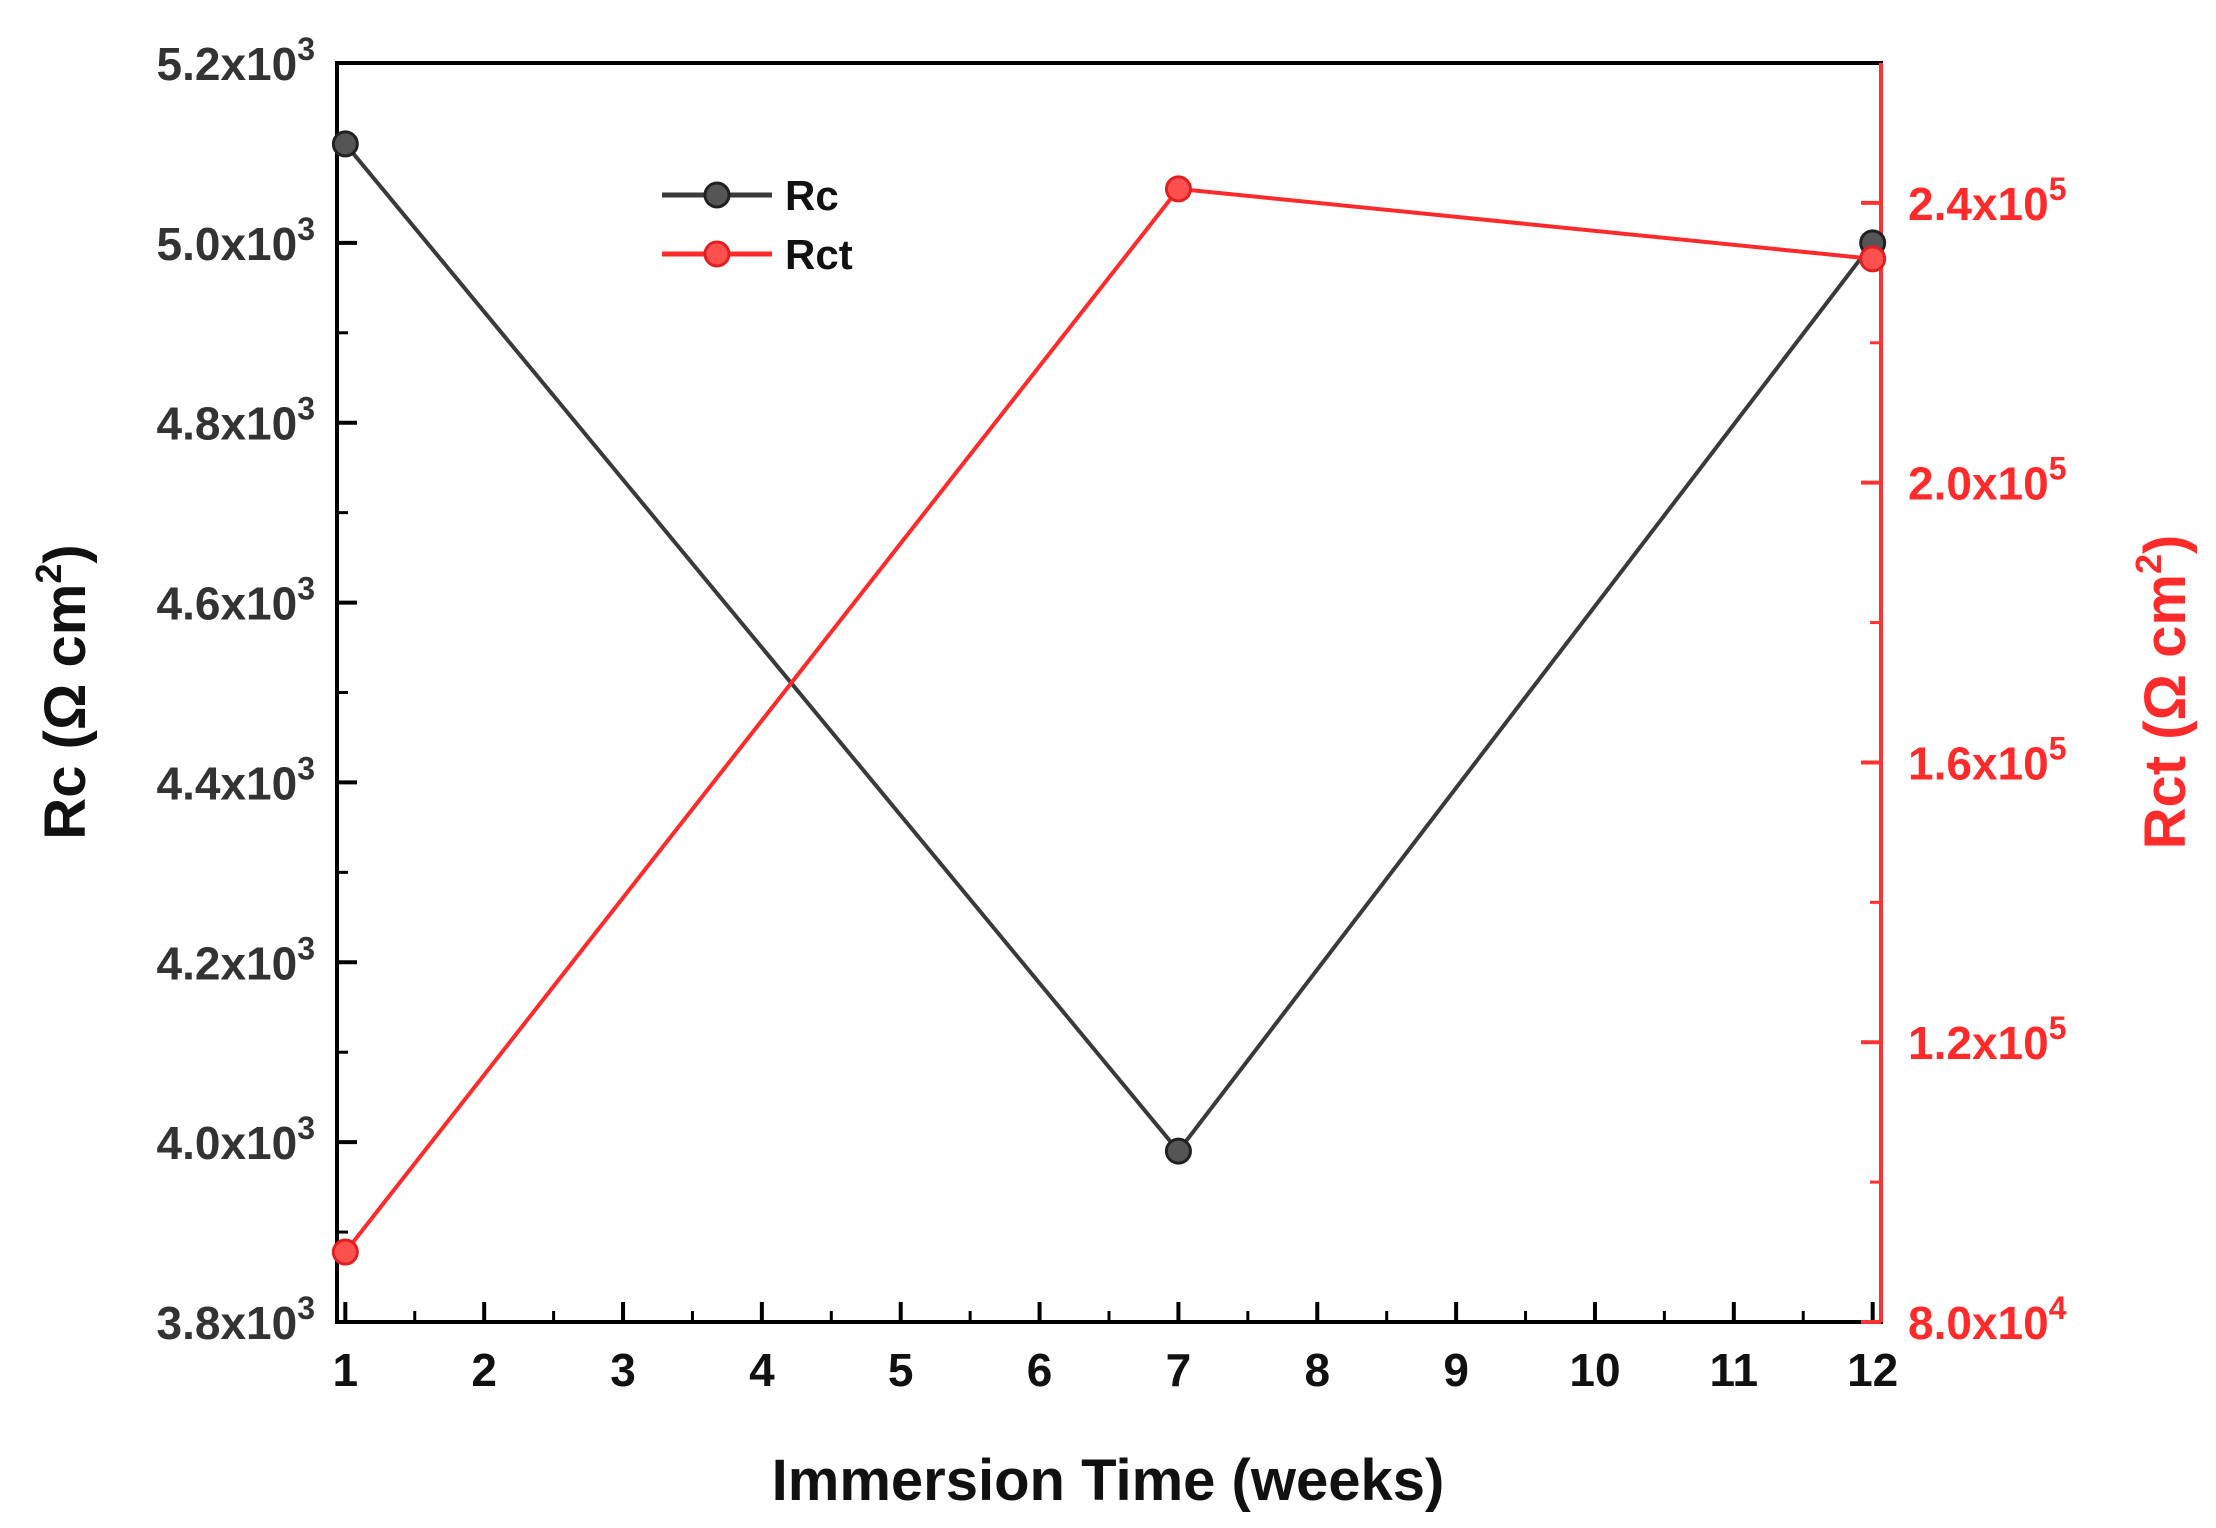 The height and width of the screenshot is (1528, 2216). Describe the element at coordinates (757, 254) in the screenshot. I see `legend-entry-rct: Rct` at that location.